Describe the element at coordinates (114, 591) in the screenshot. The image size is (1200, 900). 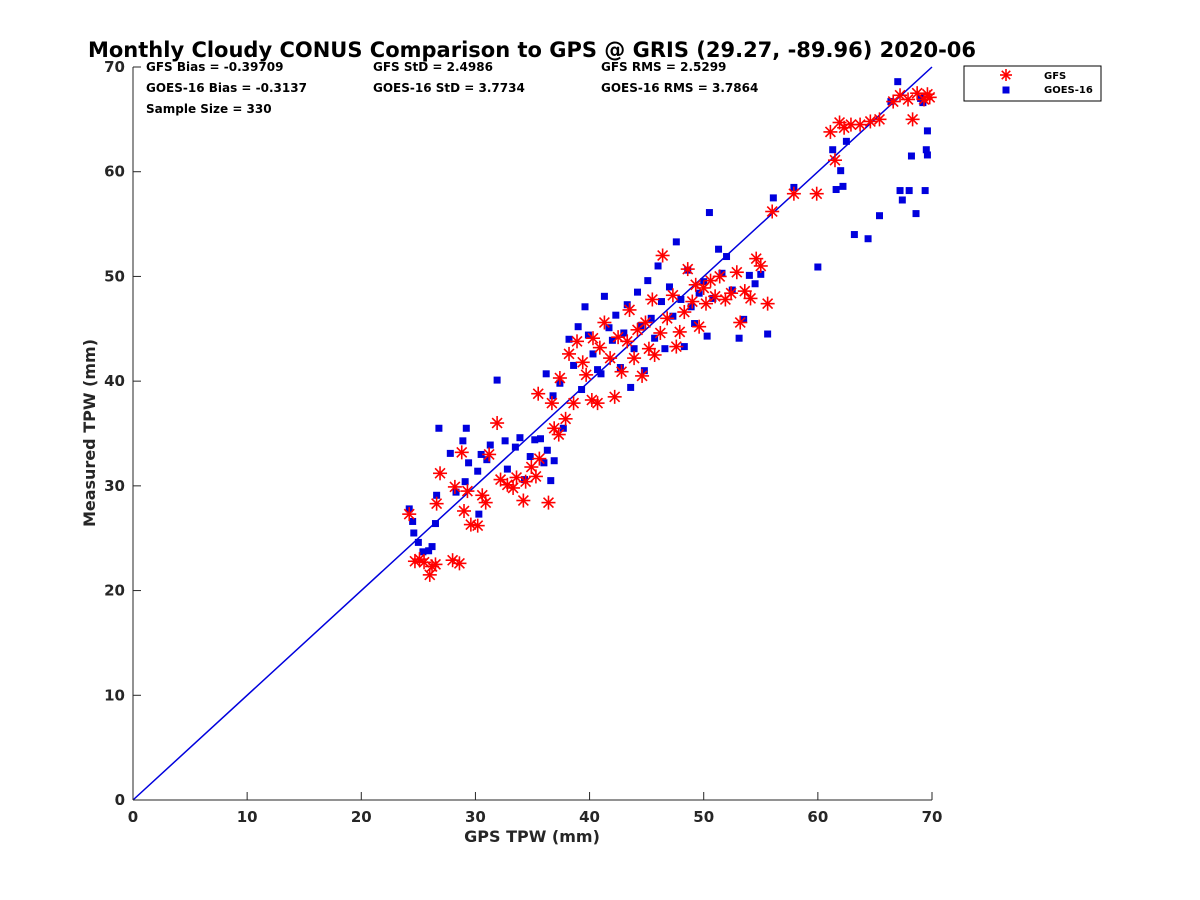
I see `y-tick-label: 20` at that location.